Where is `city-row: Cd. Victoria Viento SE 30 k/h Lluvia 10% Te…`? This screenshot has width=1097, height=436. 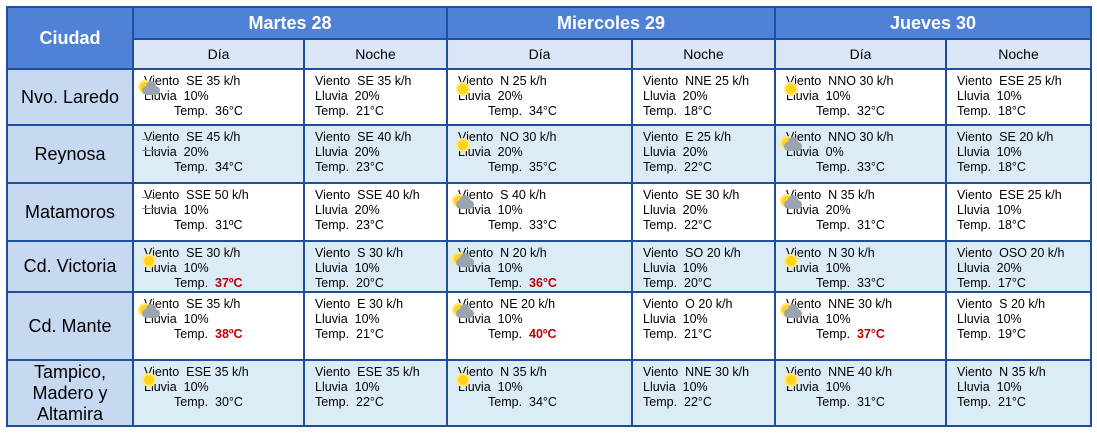 city-row: Cd. Victoria Viento SE 30 k/h Lluvia 10% Te… is located at coordinates (549, 266).